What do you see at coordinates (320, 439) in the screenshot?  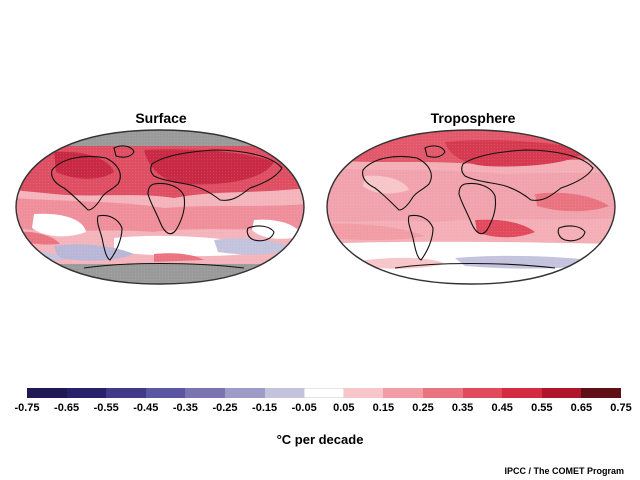 I see `colorbar-unit-label: °C per decade` at bounding box center [320, 439].